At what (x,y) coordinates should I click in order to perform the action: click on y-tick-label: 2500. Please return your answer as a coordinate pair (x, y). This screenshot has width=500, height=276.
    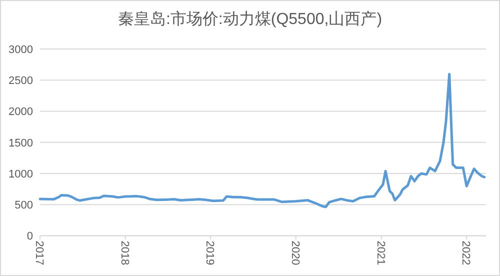
    Looking at the image, I should click on (20, 81).